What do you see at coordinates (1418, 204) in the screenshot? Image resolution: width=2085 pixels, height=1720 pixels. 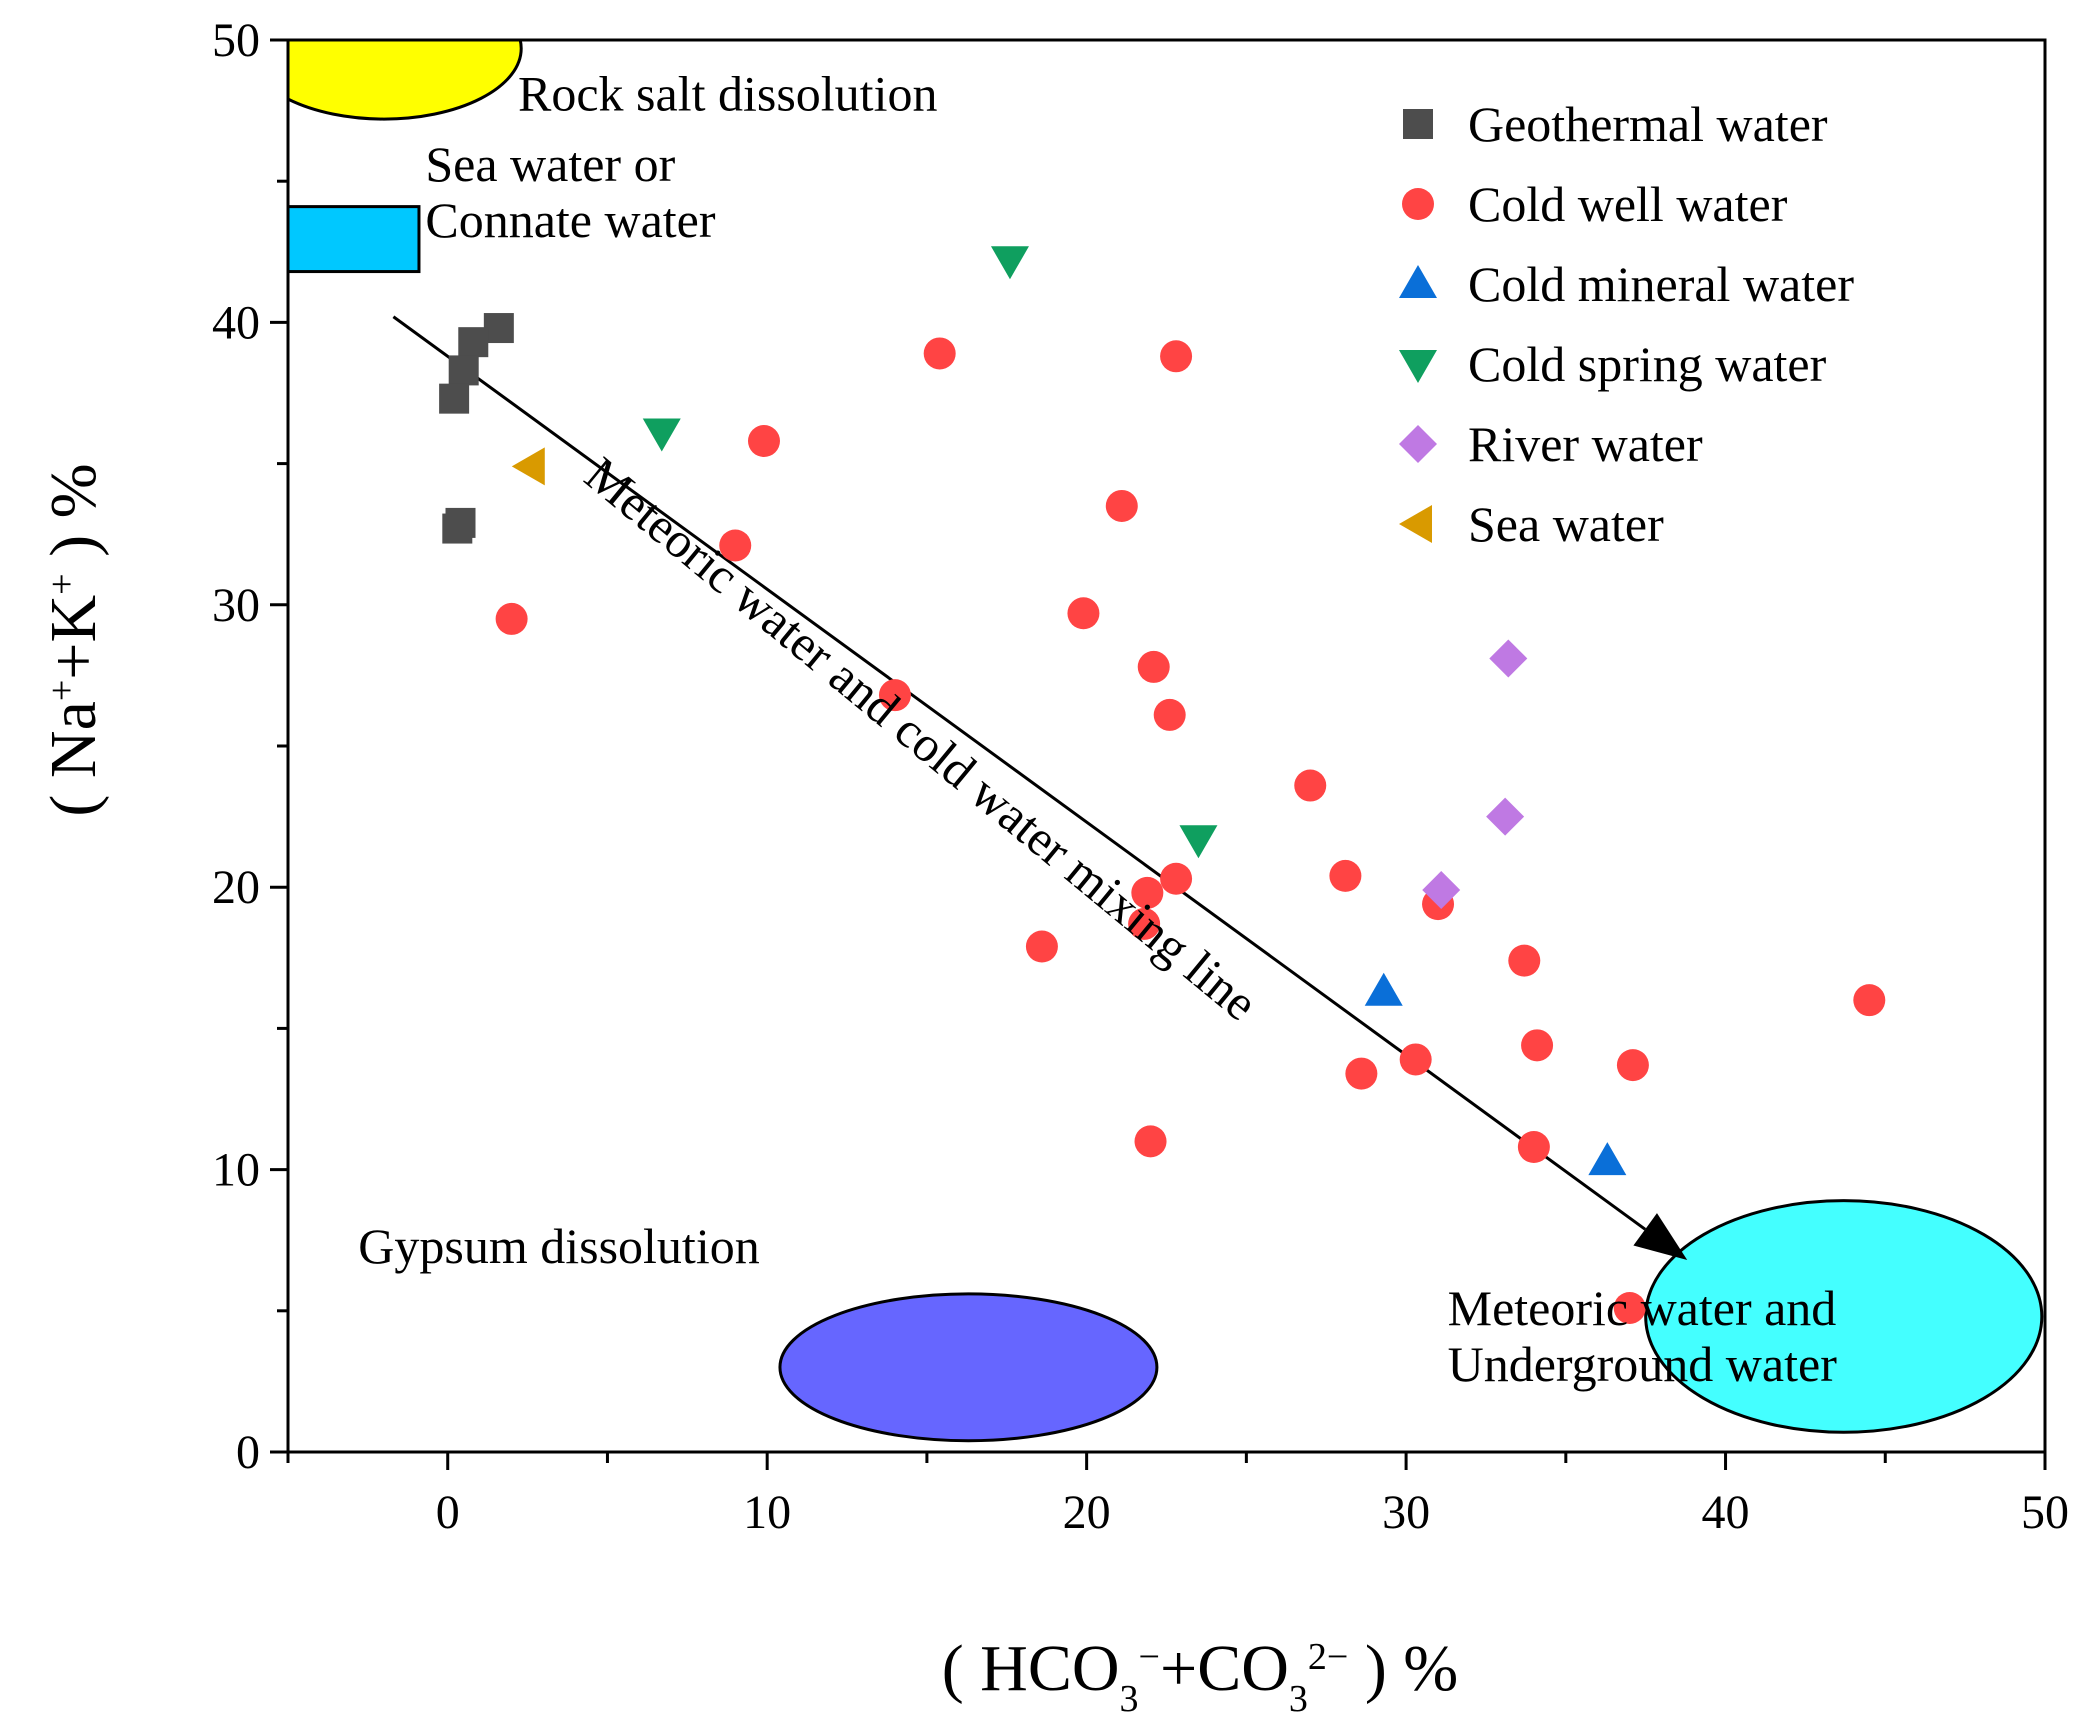 I see `legend-marker-cold-well-water` at bounding box center [1418, 204].